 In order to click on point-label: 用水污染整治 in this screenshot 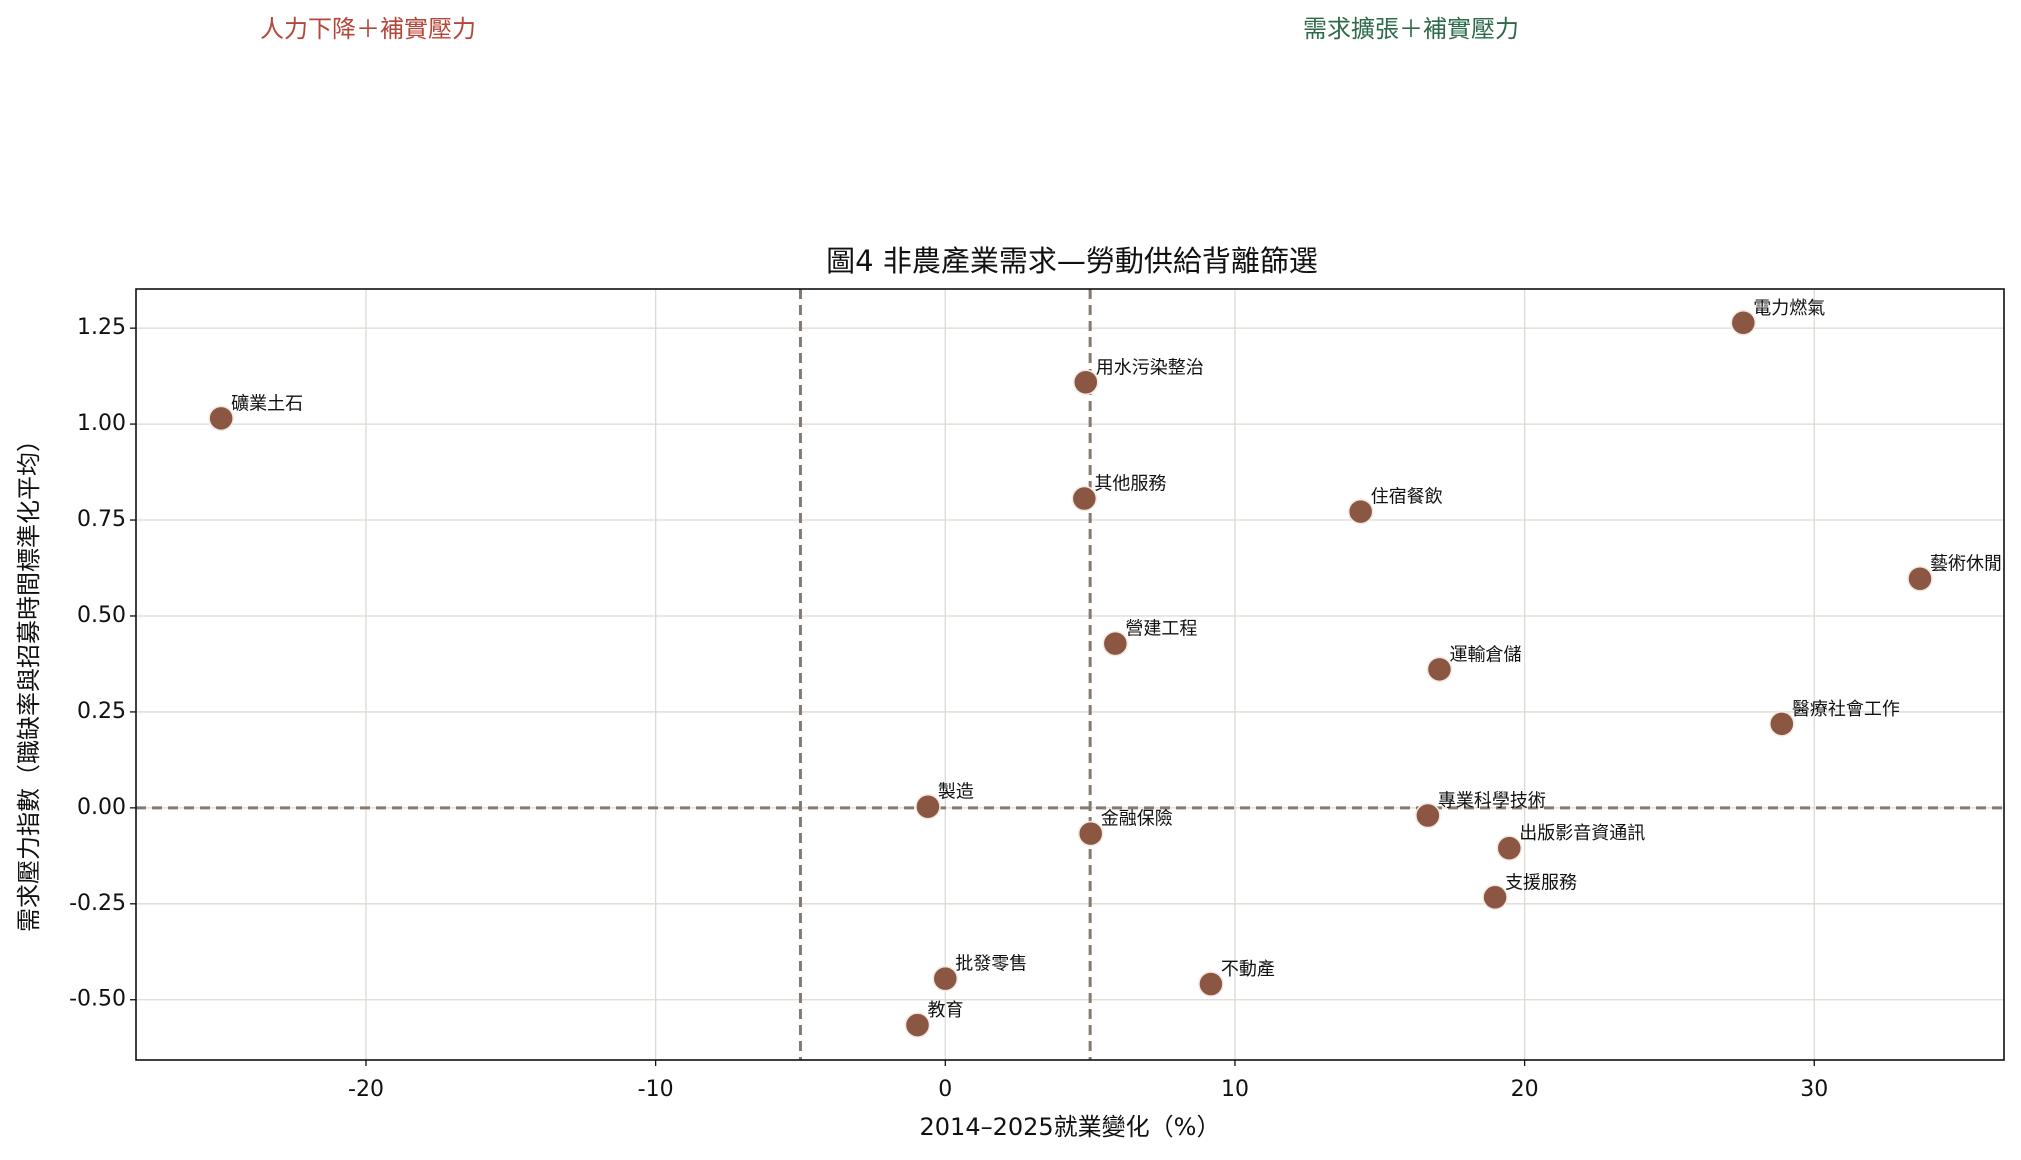, I will do `click(1150, 367)`.